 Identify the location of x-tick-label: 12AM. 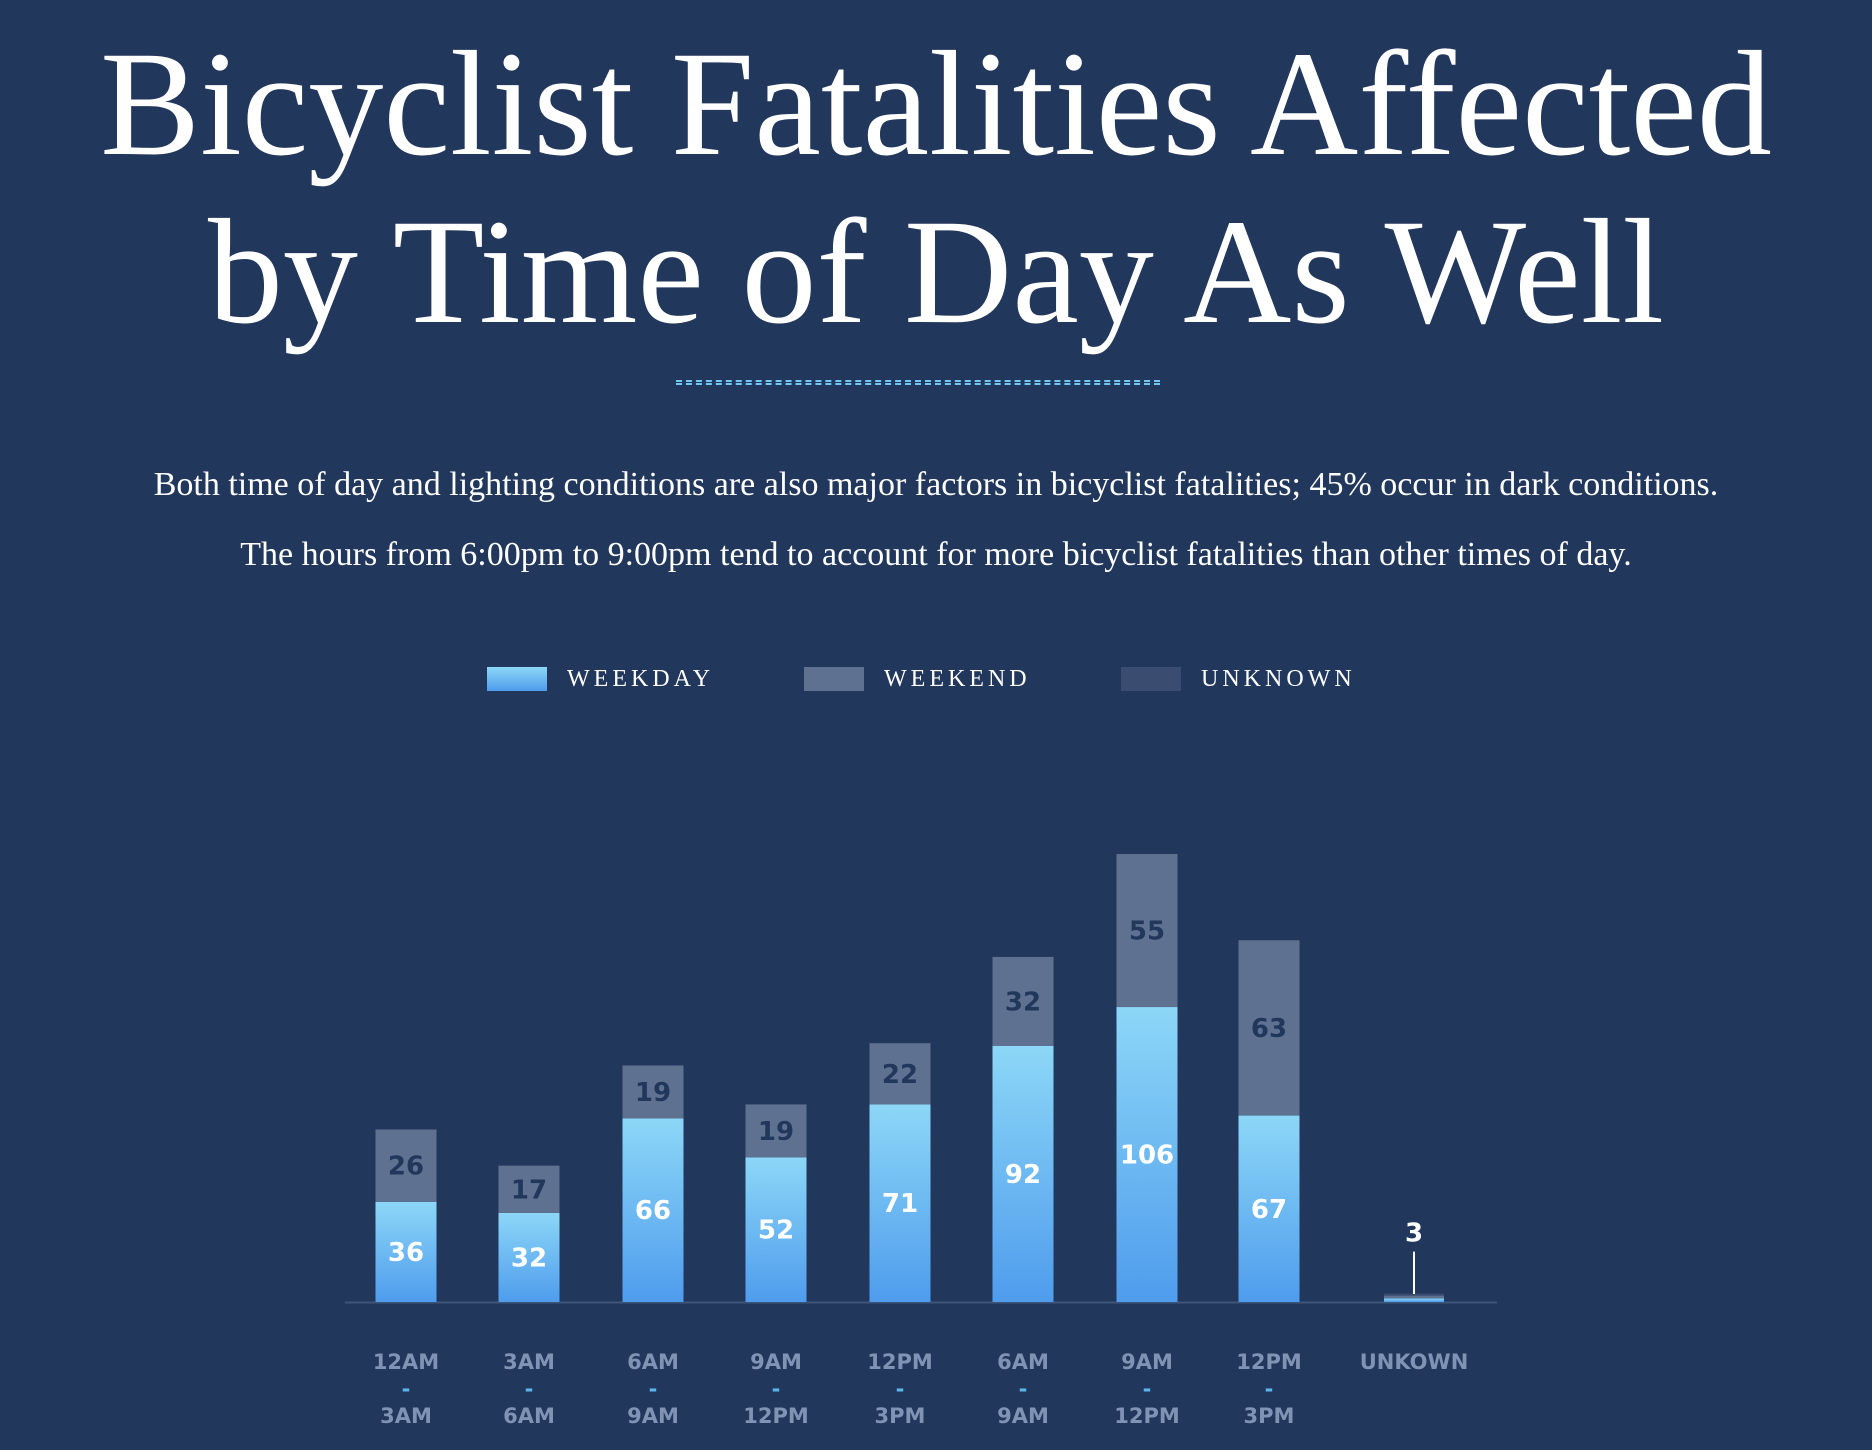
(406, 1362).